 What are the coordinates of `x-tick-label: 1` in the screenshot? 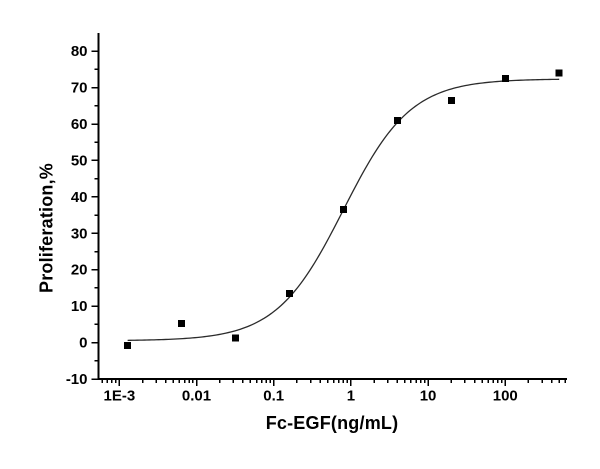 It's located at (351, 395).